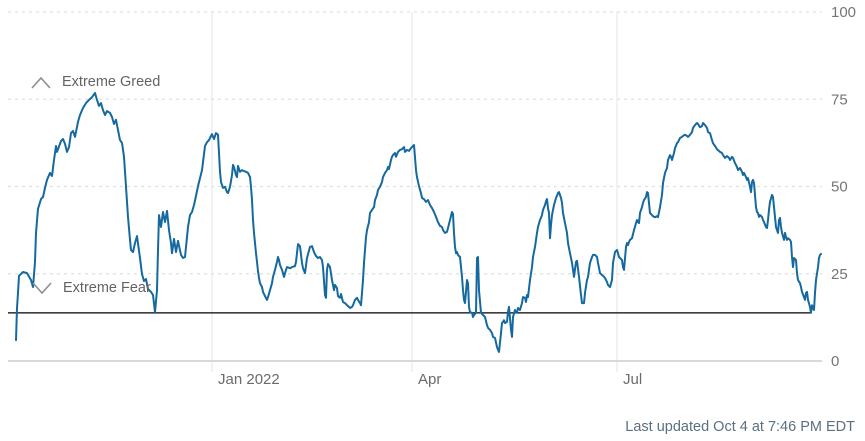  Describe the element at coordinates (839, 274) in the screenshot. I see `y-axis-tick-label: 25` at that location.